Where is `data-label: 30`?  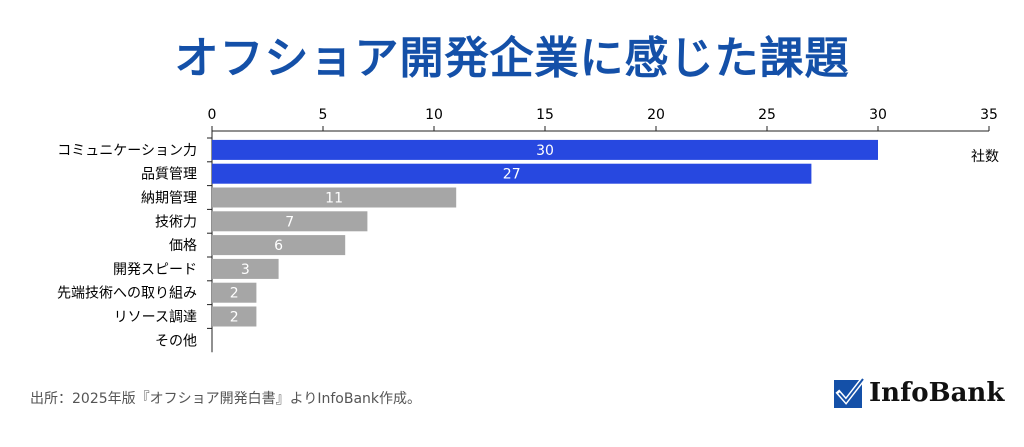
data-label: 30 is located at coordinates (545, 151).